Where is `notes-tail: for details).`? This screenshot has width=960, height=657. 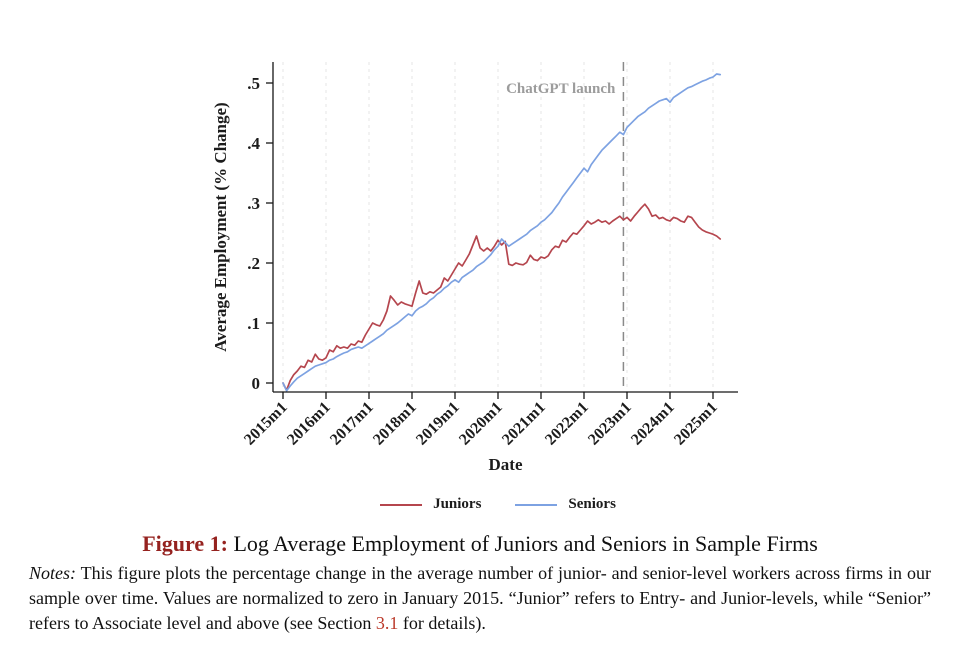
notes-tail: for details). is located at coordinates (444, 623).